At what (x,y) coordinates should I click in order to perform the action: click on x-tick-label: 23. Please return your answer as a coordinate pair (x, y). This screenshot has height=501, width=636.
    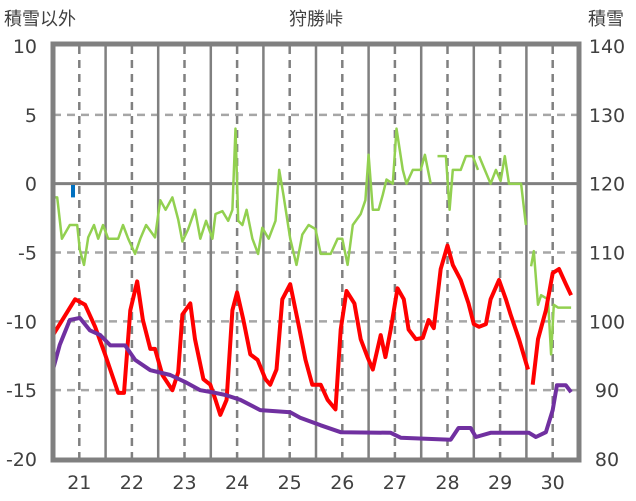
    Looking at the image, I should click on (184, 483).